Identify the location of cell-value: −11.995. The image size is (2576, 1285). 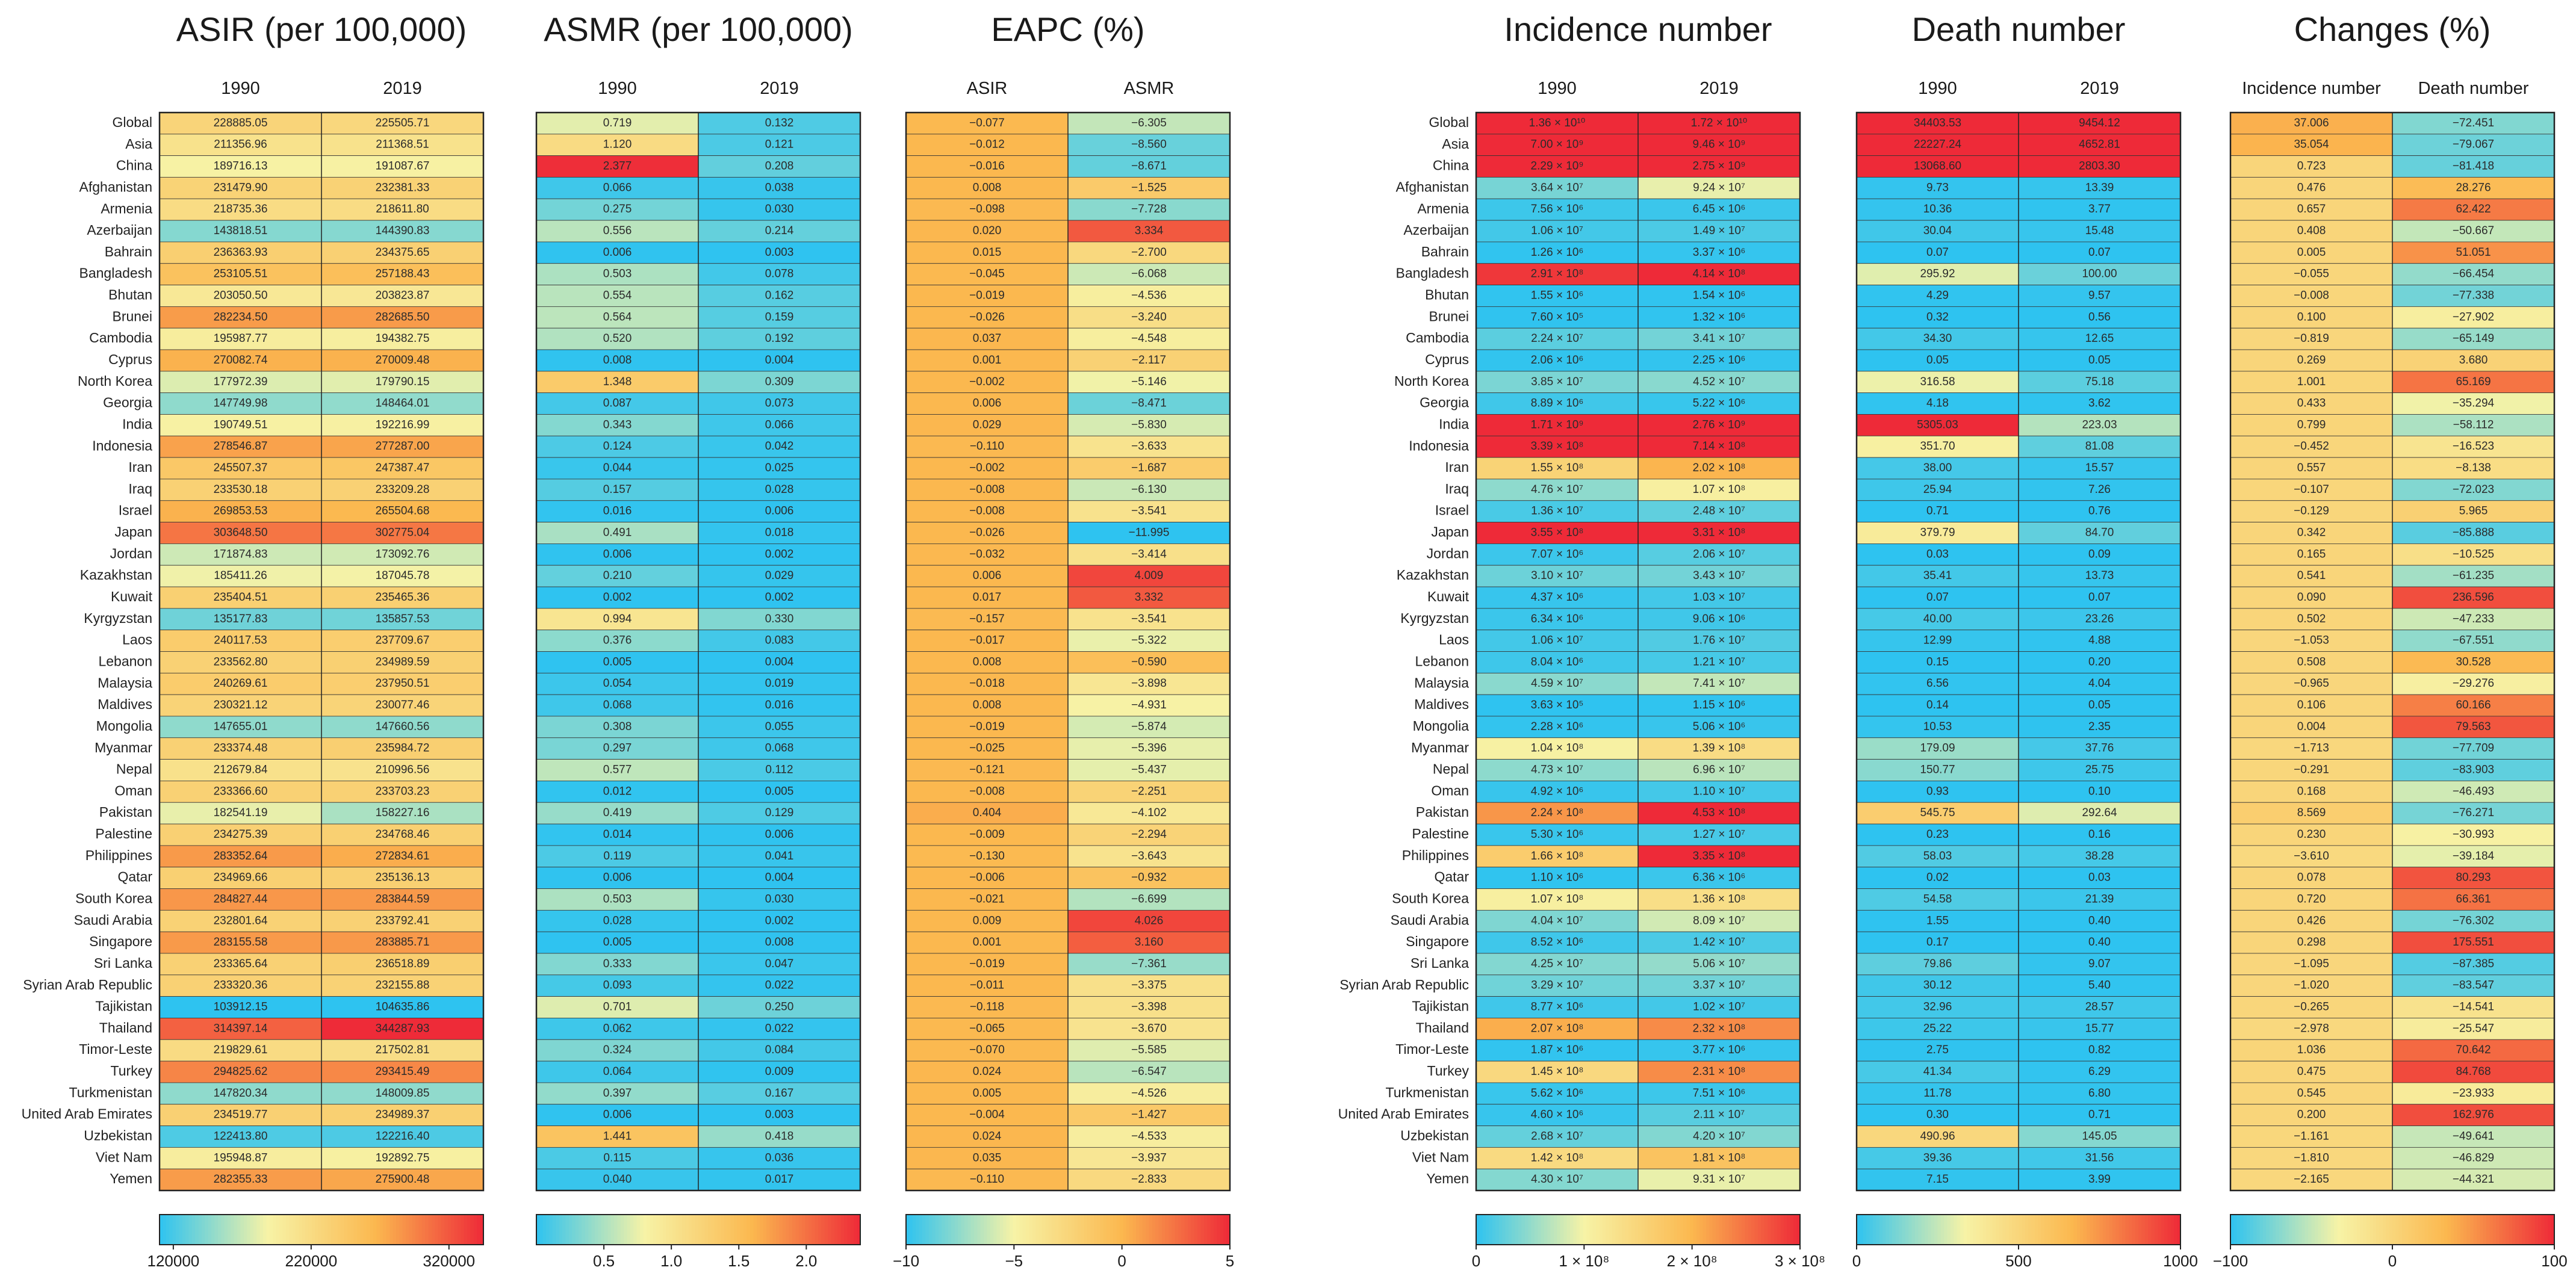
(1149, 533).